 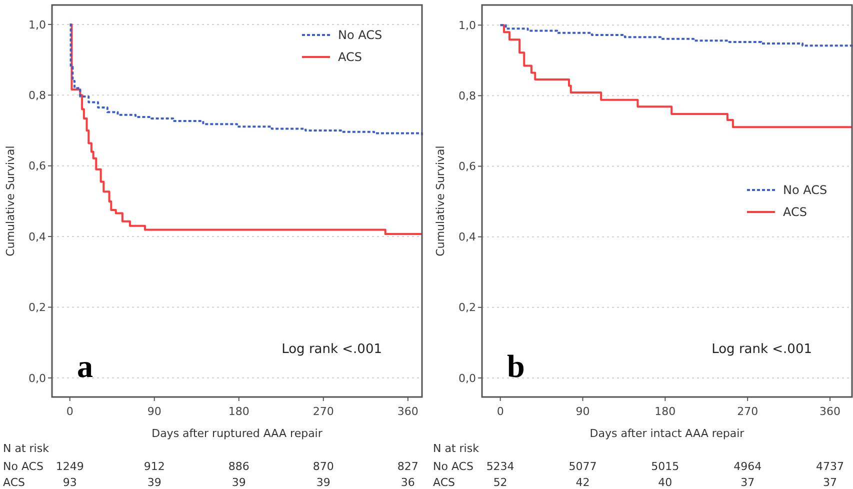 I want to click on text: 912, so click(x=154, y=466).